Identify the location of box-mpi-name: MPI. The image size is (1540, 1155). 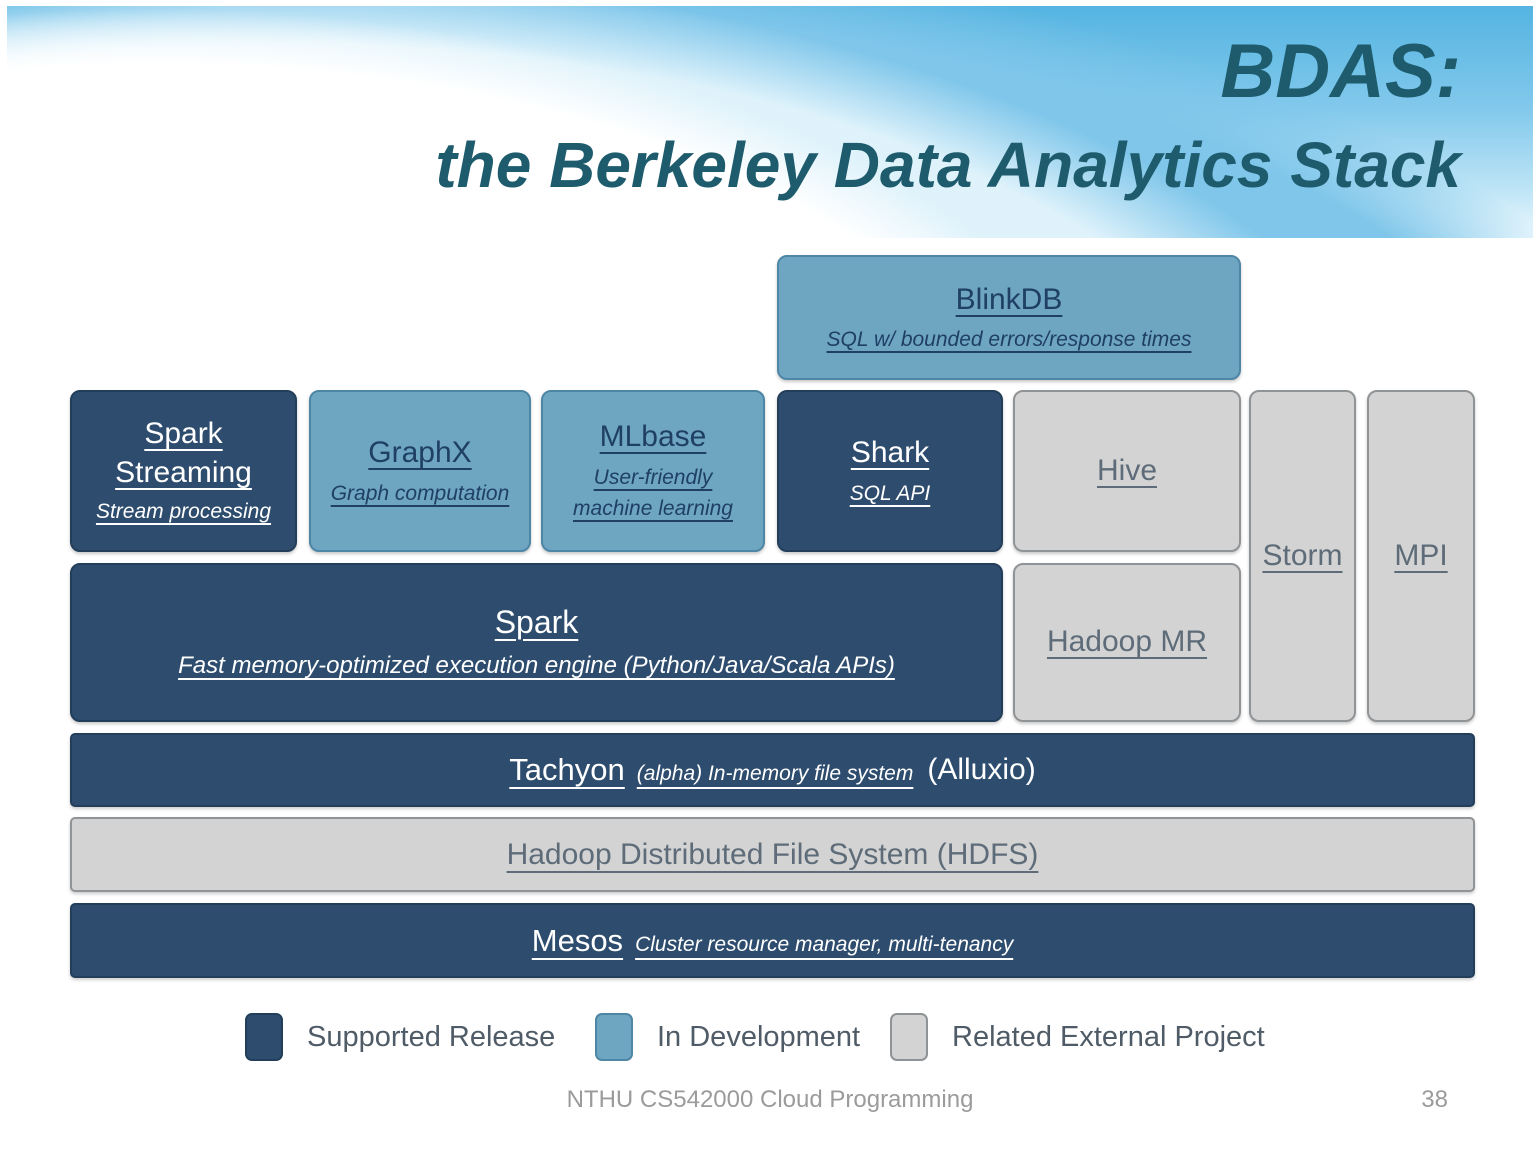
(1421, 555).